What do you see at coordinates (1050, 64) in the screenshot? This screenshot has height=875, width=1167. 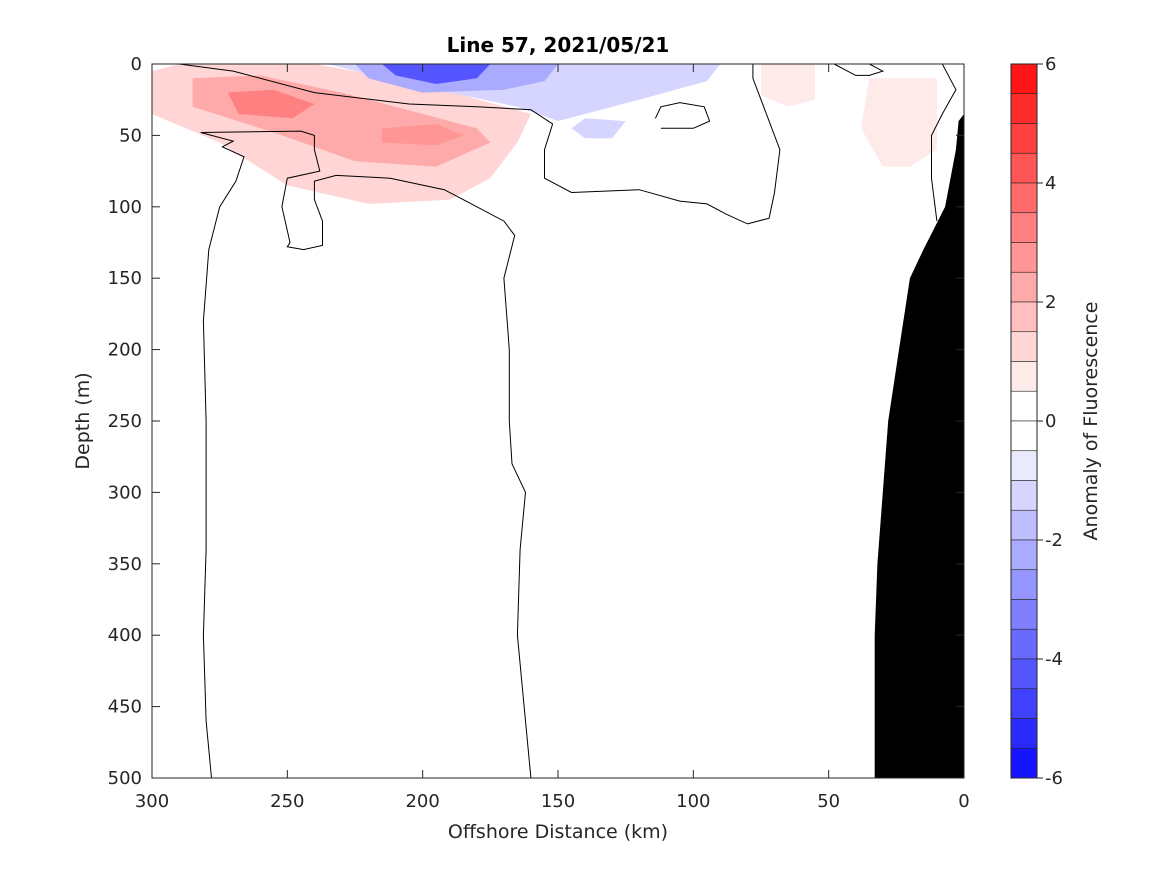 I see `colorbar-tick-label: 6` at bounding box center [1050, 64].